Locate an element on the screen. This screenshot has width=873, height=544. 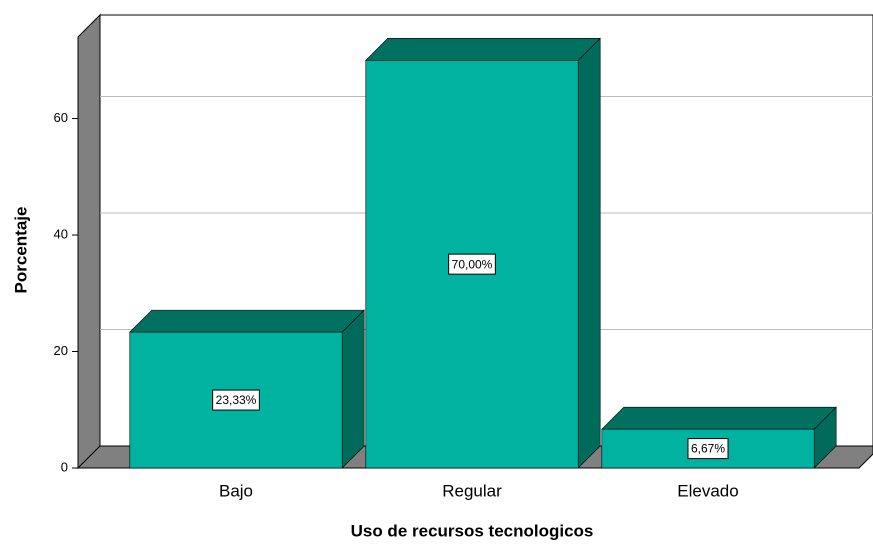
y-tick-label: 40 is located at coordinates (61, 233).